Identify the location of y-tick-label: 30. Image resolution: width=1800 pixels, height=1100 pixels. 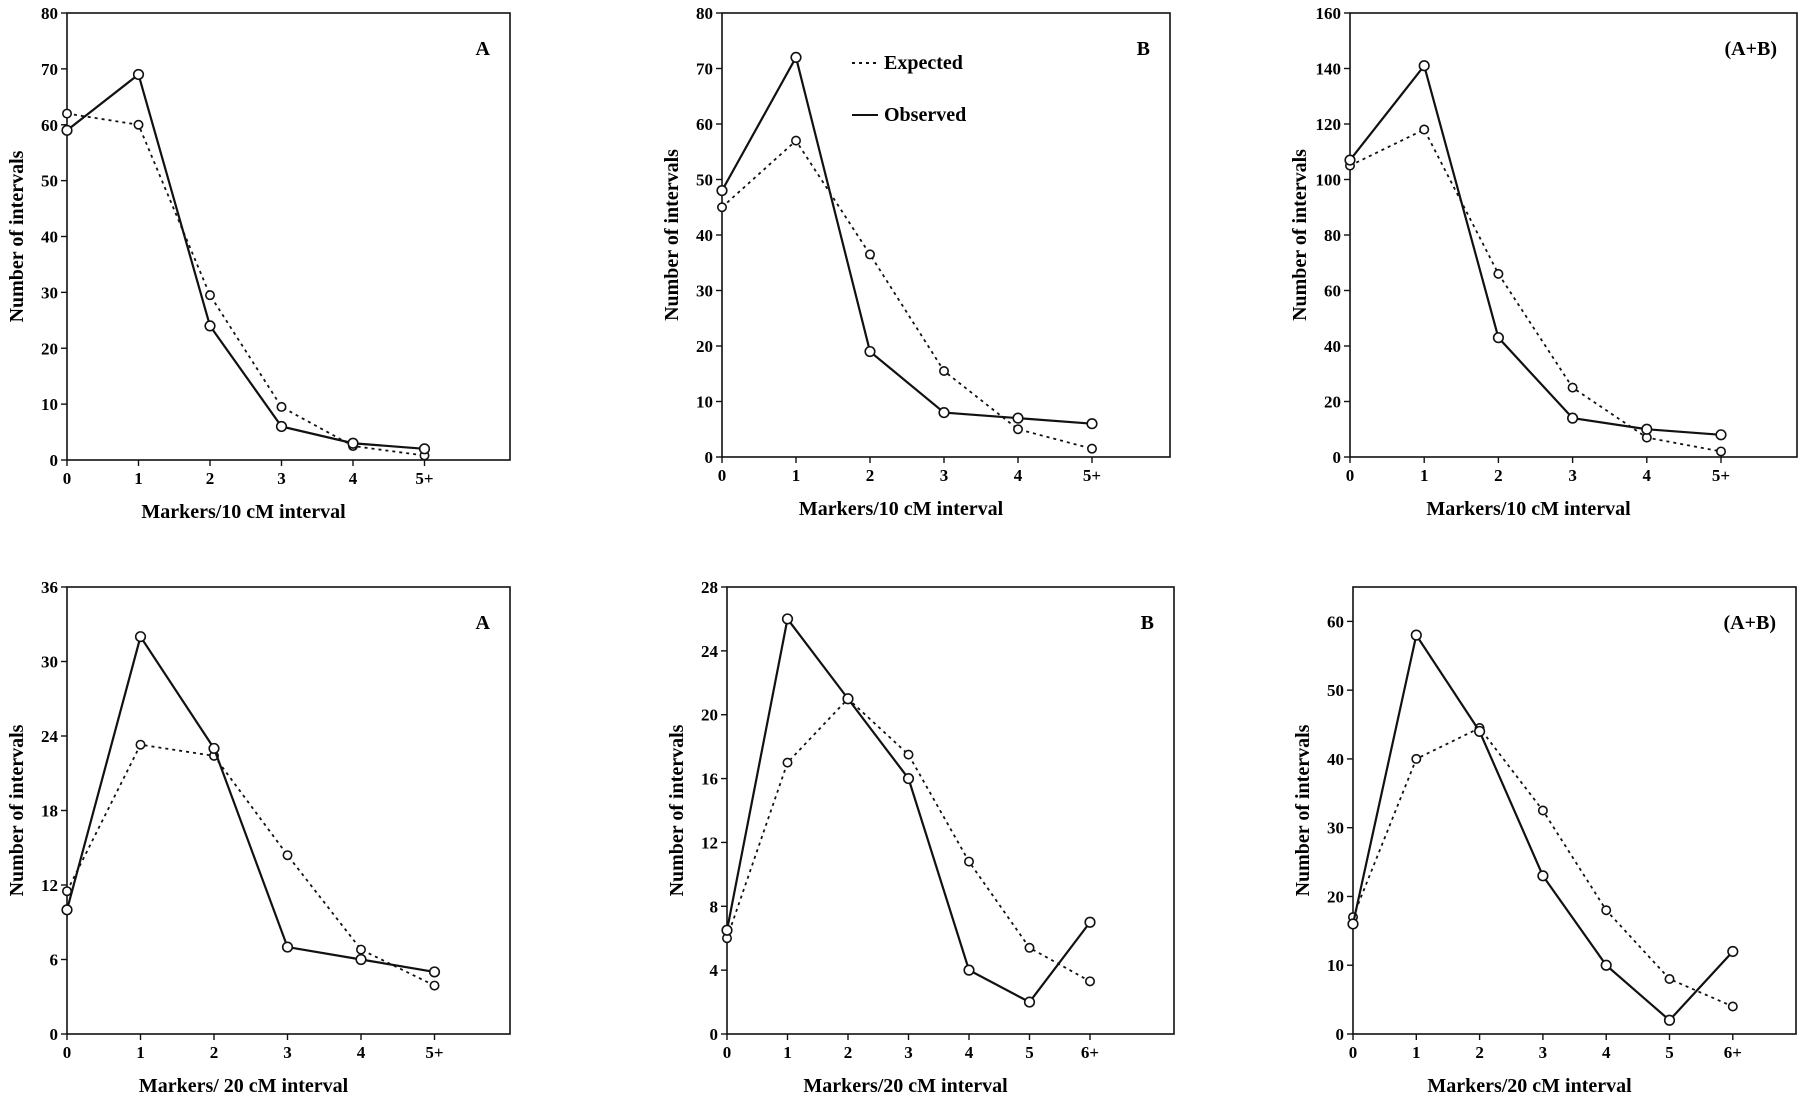
(49, 292).